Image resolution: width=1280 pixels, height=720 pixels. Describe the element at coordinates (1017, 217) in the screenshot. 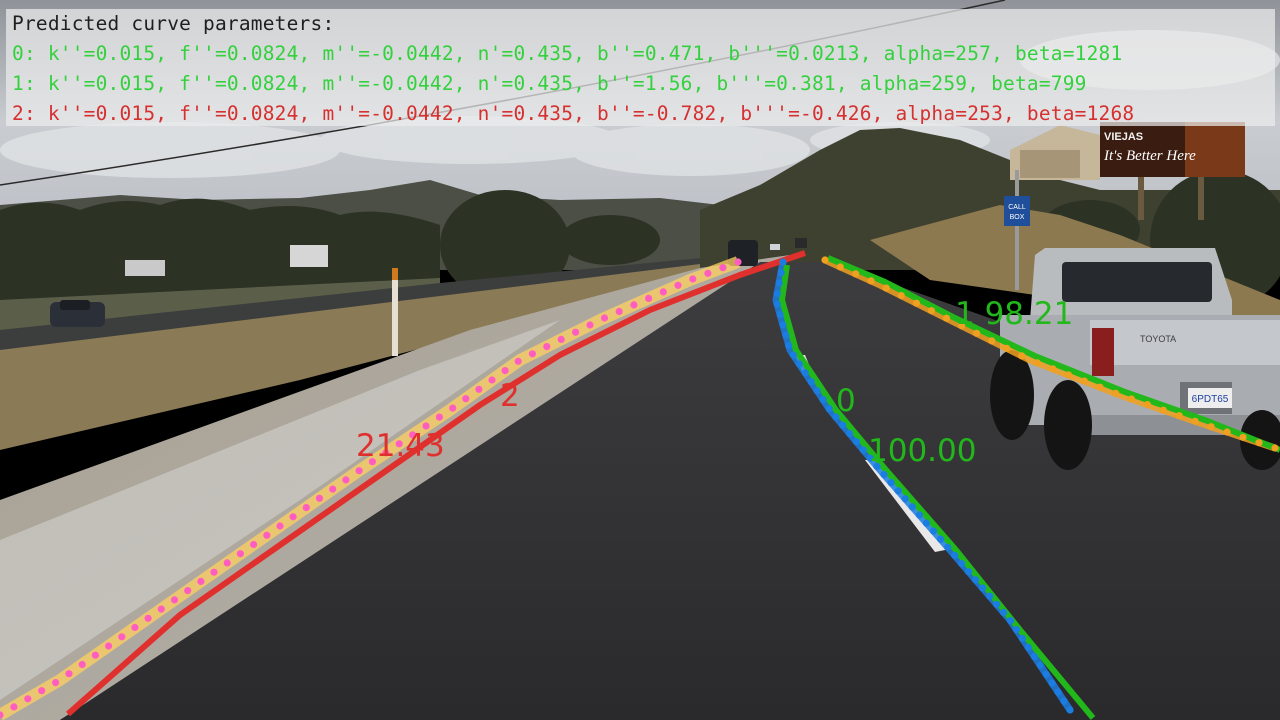

I see `svg-text: BOX` at that location.